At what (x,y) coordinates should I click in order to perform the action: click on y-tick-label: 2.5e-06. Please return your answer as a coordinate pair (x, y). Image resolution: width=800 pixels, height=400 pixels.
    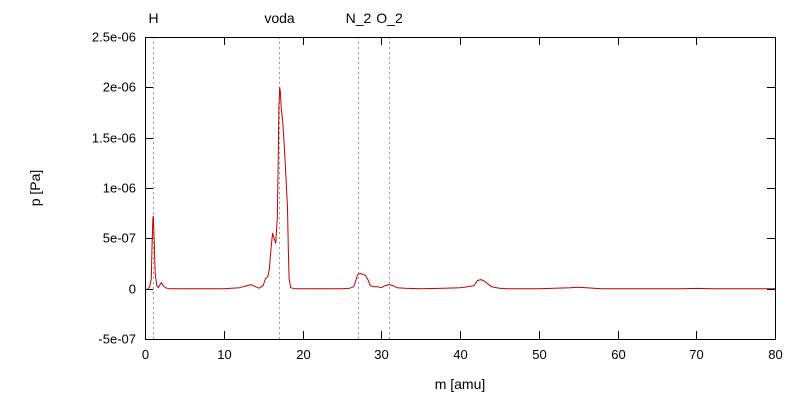
    Looking at the image, I should click on (114, 37).